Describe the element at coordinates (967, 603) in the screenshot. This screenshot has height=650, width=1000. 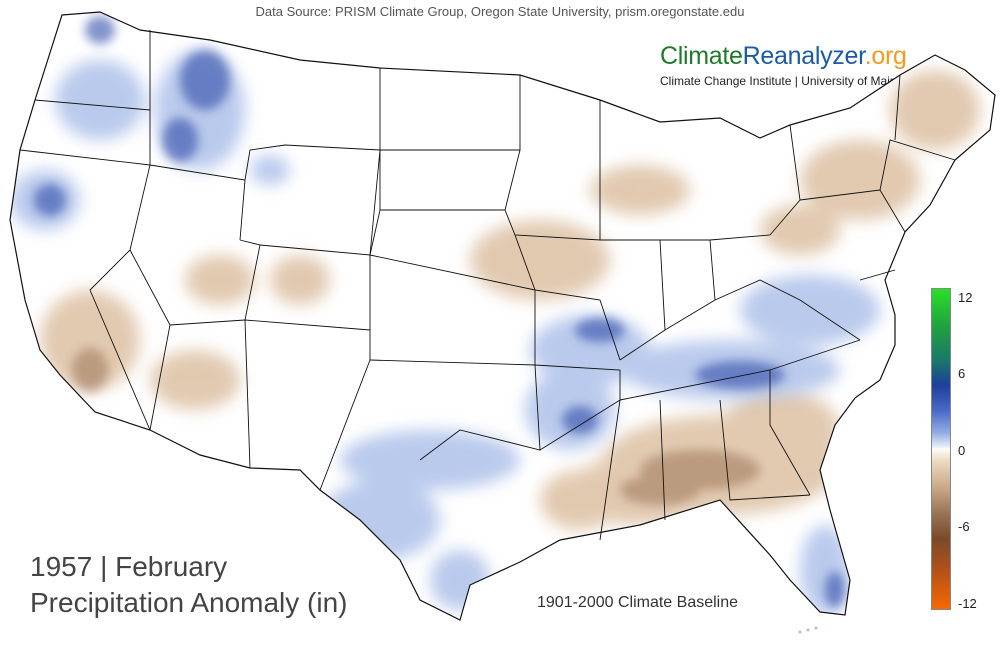
I see `legend-tick-label: -12` at that location.